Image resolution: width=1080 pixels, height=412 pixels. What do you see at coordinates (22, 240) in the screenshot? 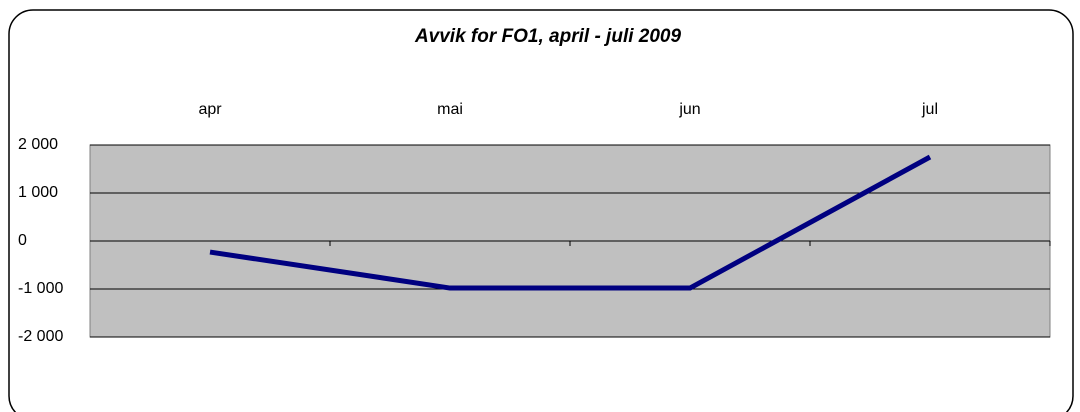
I see `y-tick-label: 0` at bounding box center [22, 240].